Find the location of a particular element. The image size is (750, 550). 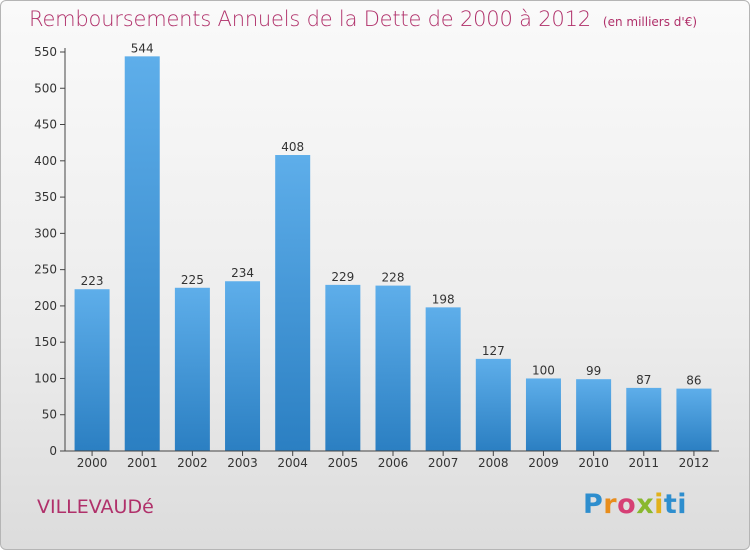

y-tick-label: 200 is located at coordinates (45, 306).